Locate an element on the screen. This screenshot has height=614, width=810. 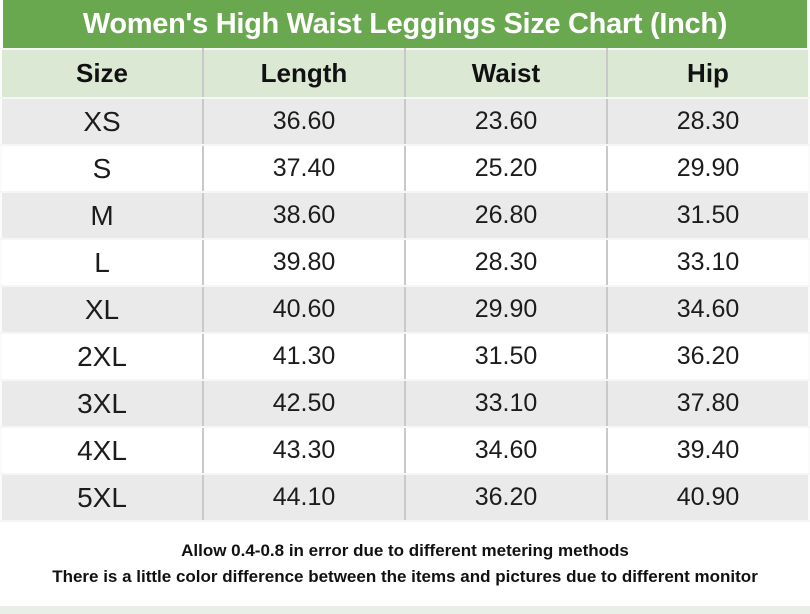
table-row: 3XL 42.50 33.10 37.80 is located at coordinates (405, 403).